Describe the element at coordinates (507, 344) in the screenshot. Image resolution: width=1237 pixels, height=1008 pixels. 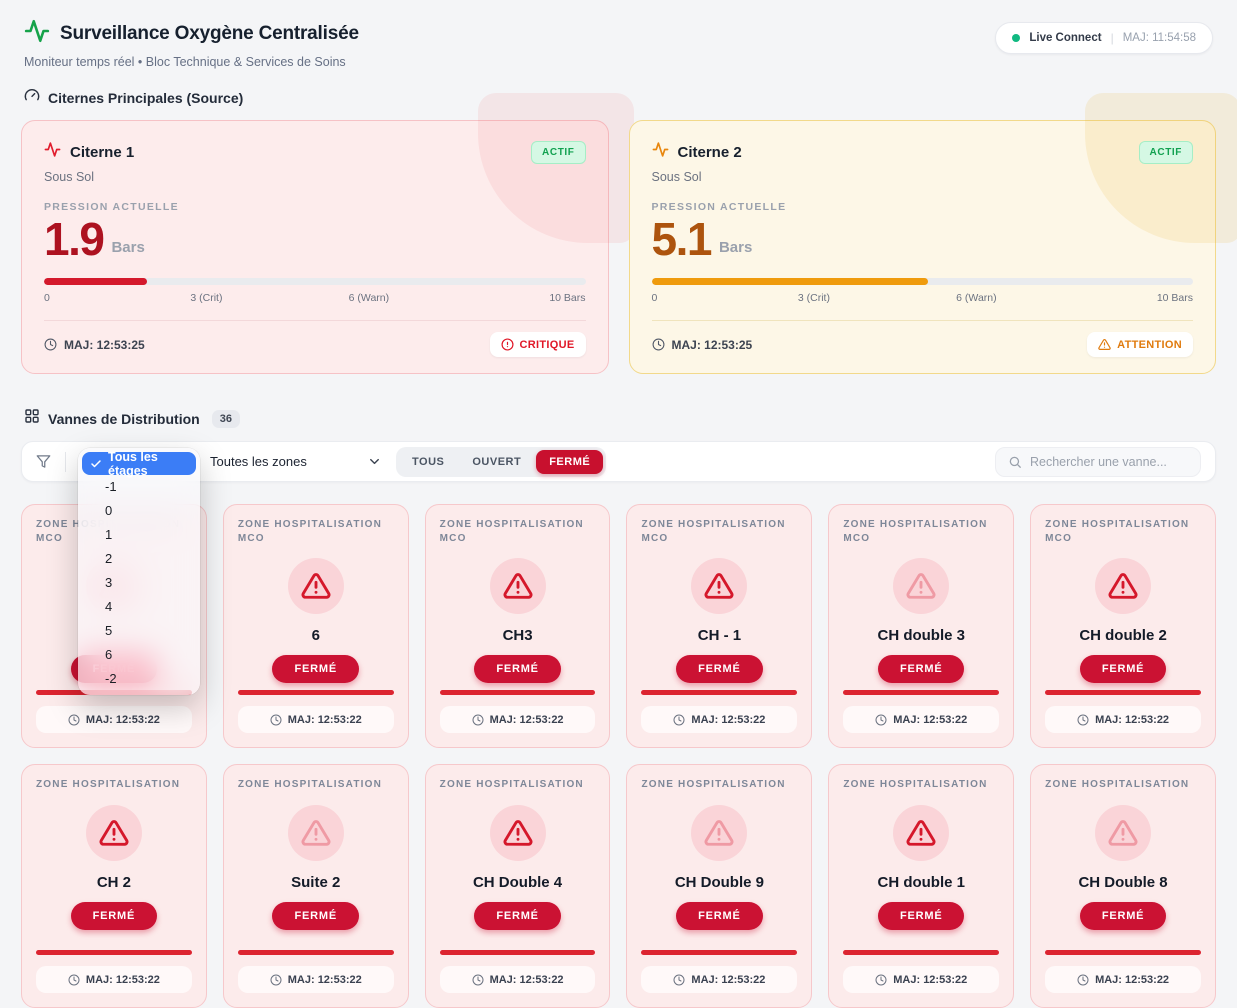
I see `alert-circle-icon` at that location.